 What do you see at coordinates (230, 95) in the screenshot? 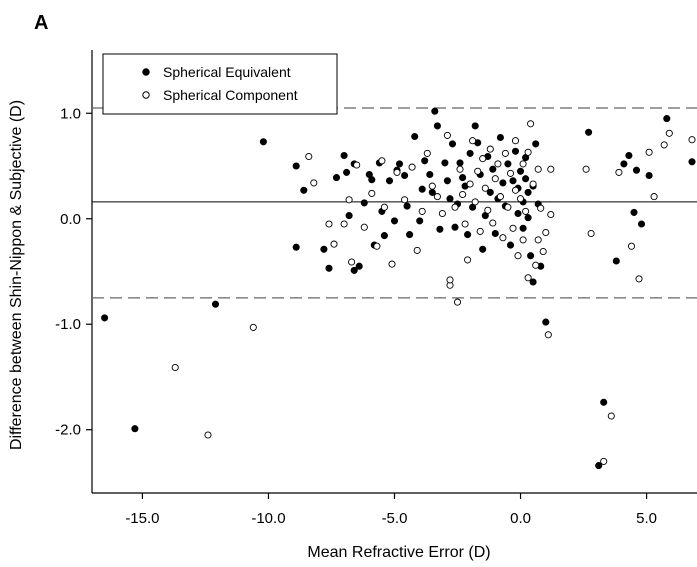
I see `legend-label-spherical-component: Spherical Component` at bounding box center [230, 95].